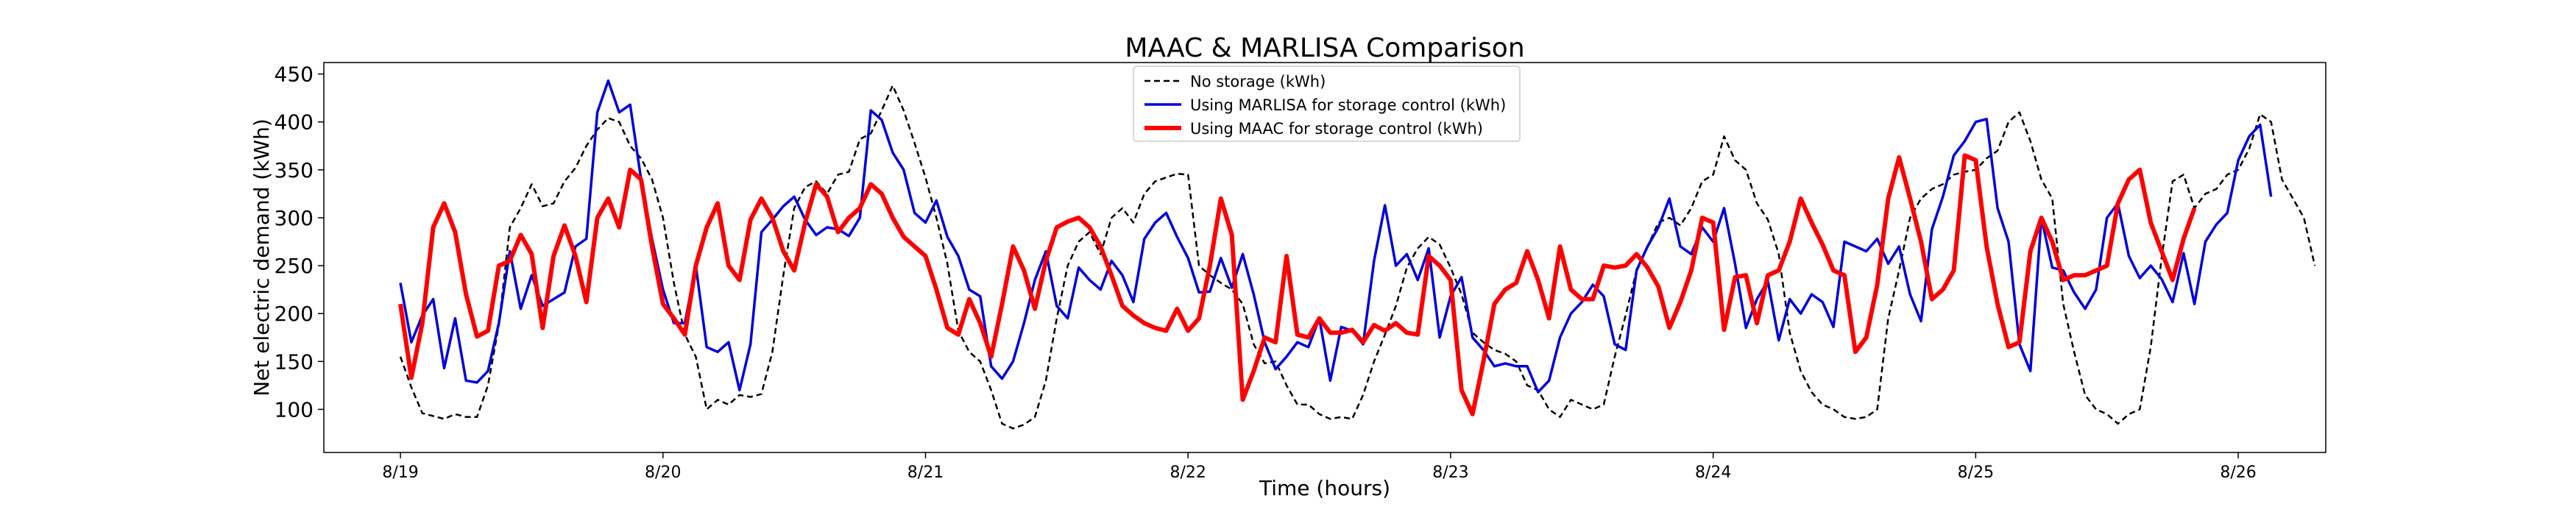 The height and width of the screenshot is (515, 2576). I want to click on y-tick-label: 400, so click(294, 123).